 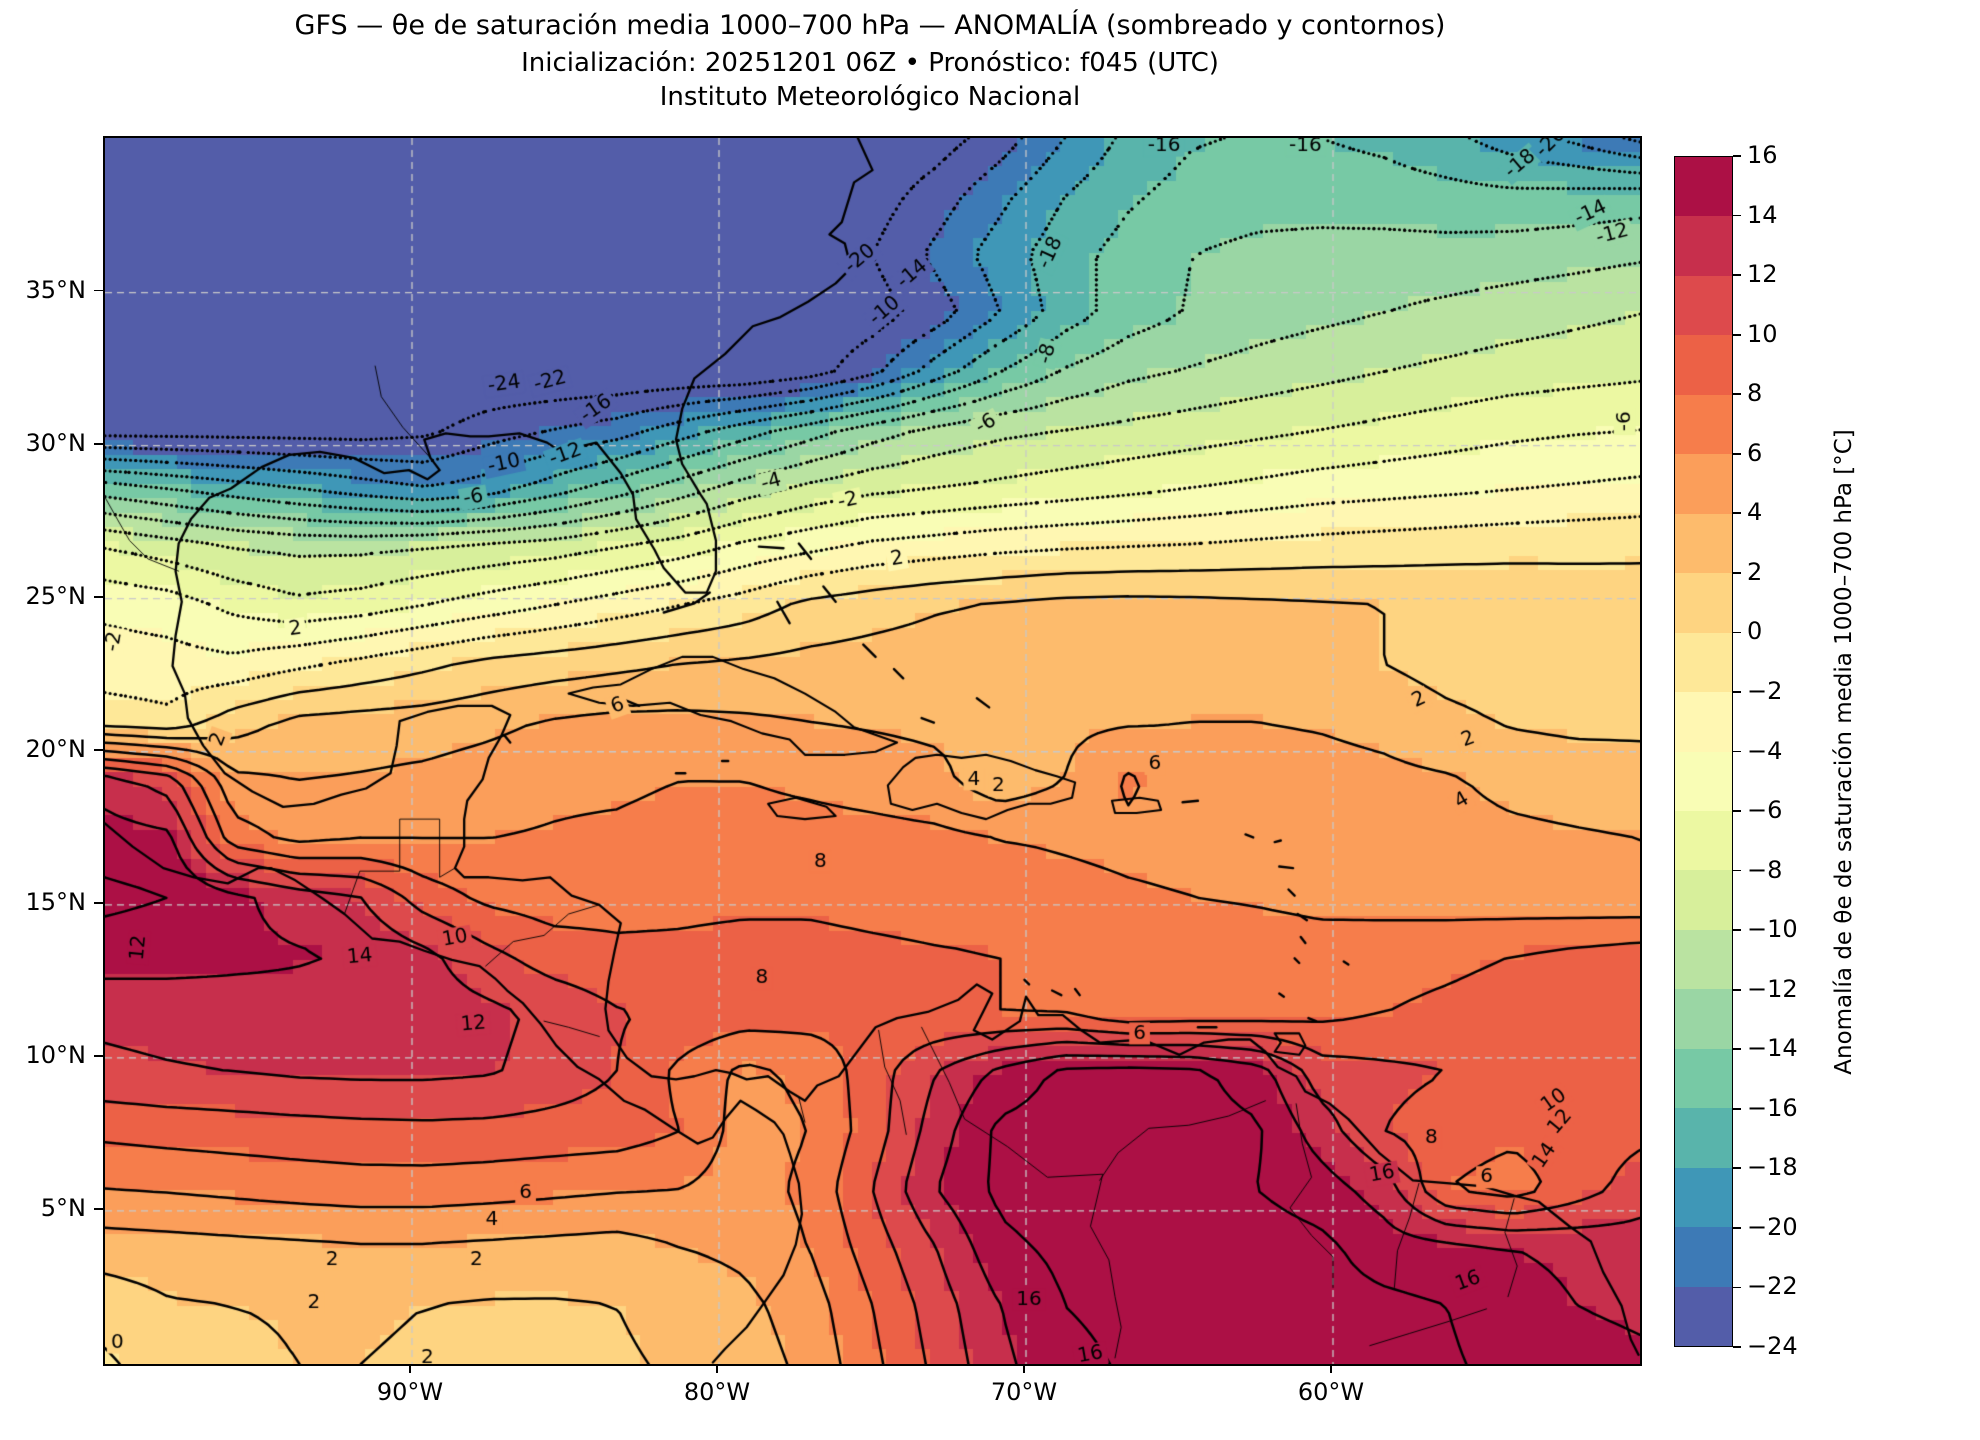 What do you see at coordinates (1755, 393) in the screenshot?
I see `colorbar-tick-label: 8` at bounding box center [1755, 393].